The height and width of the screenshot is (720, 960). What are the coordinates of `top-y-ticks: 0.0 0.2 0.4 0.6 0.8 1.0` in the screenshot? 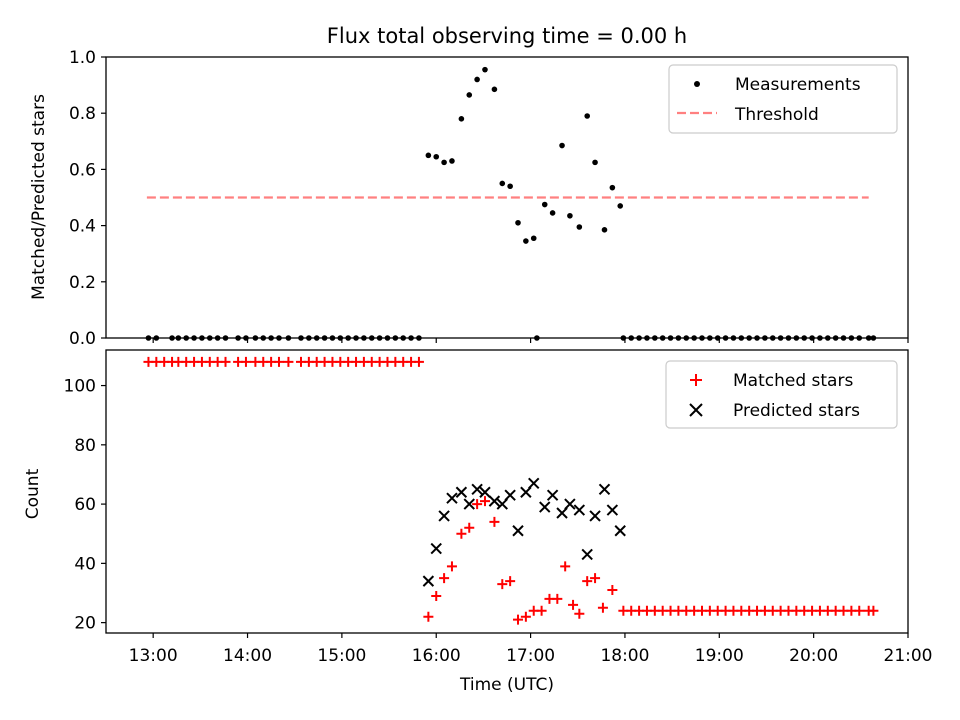 It's located at (87, 198).